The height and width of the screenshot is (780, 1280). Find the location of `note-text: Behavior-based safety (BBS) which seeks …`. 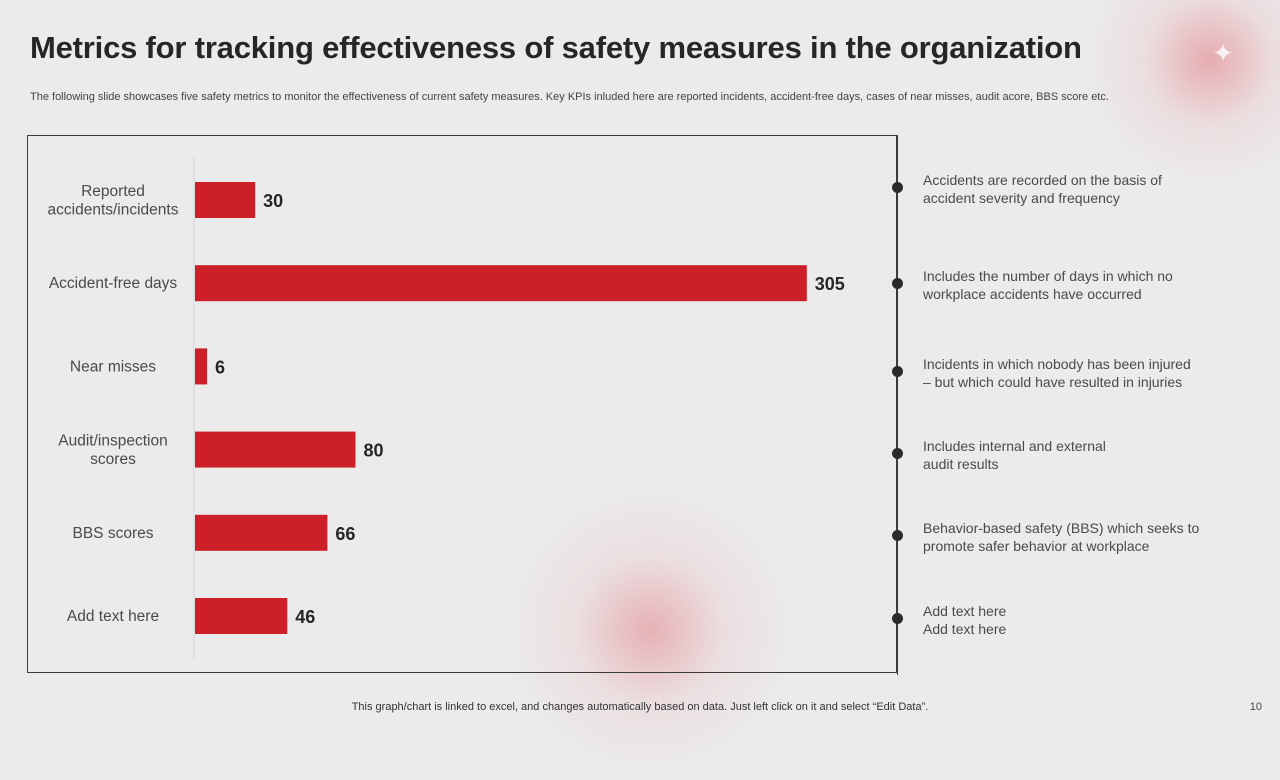

note-text: Behavior-based safety (BBS) which seeks … is located at coordinates (1088, 537).